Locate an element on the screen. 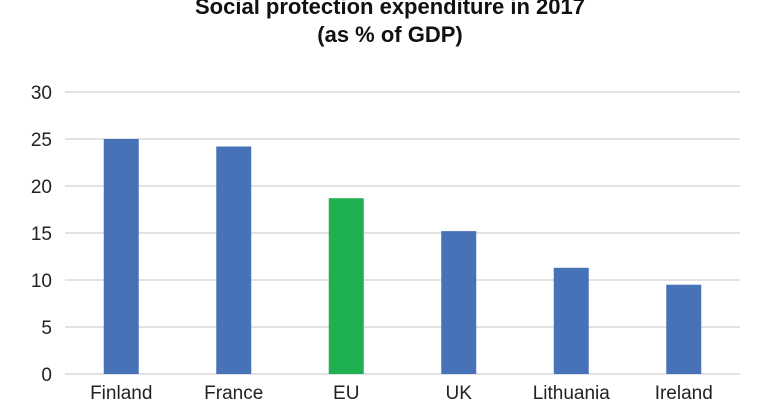 The width and height of the screenshot is (780, 405). chart-title: Social protection expenditure in 2017 is located at coordinates (390, 9).